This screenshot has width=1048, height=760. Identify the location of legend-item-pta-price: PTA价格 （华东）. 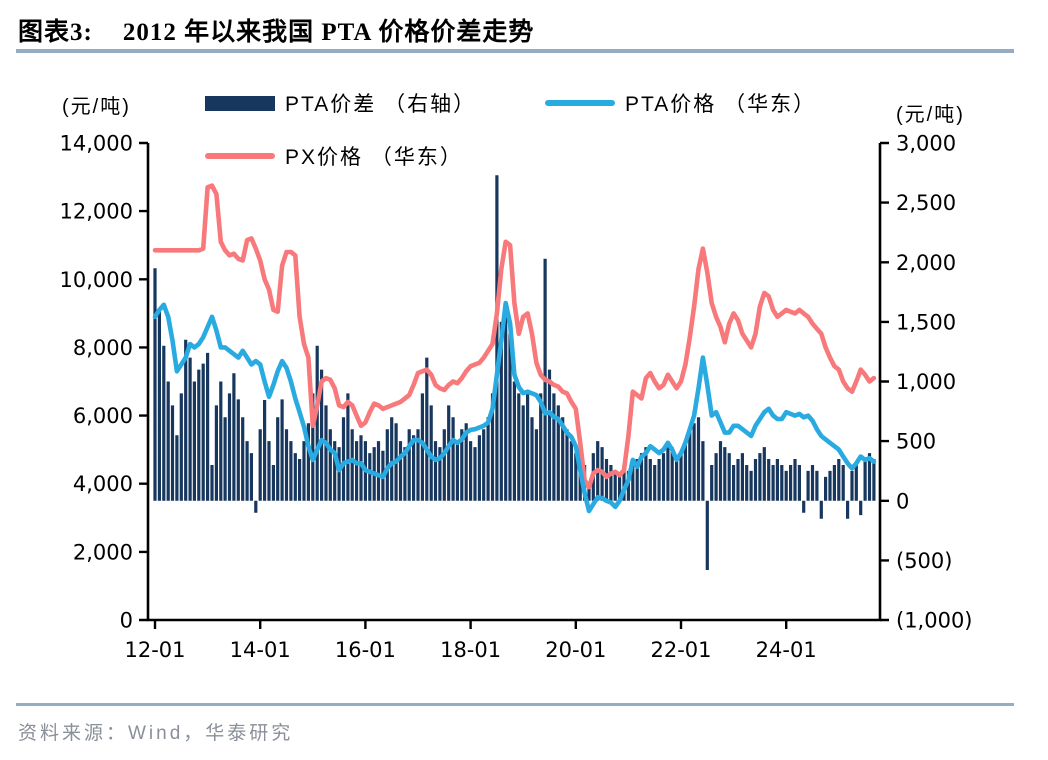
(680, 103).